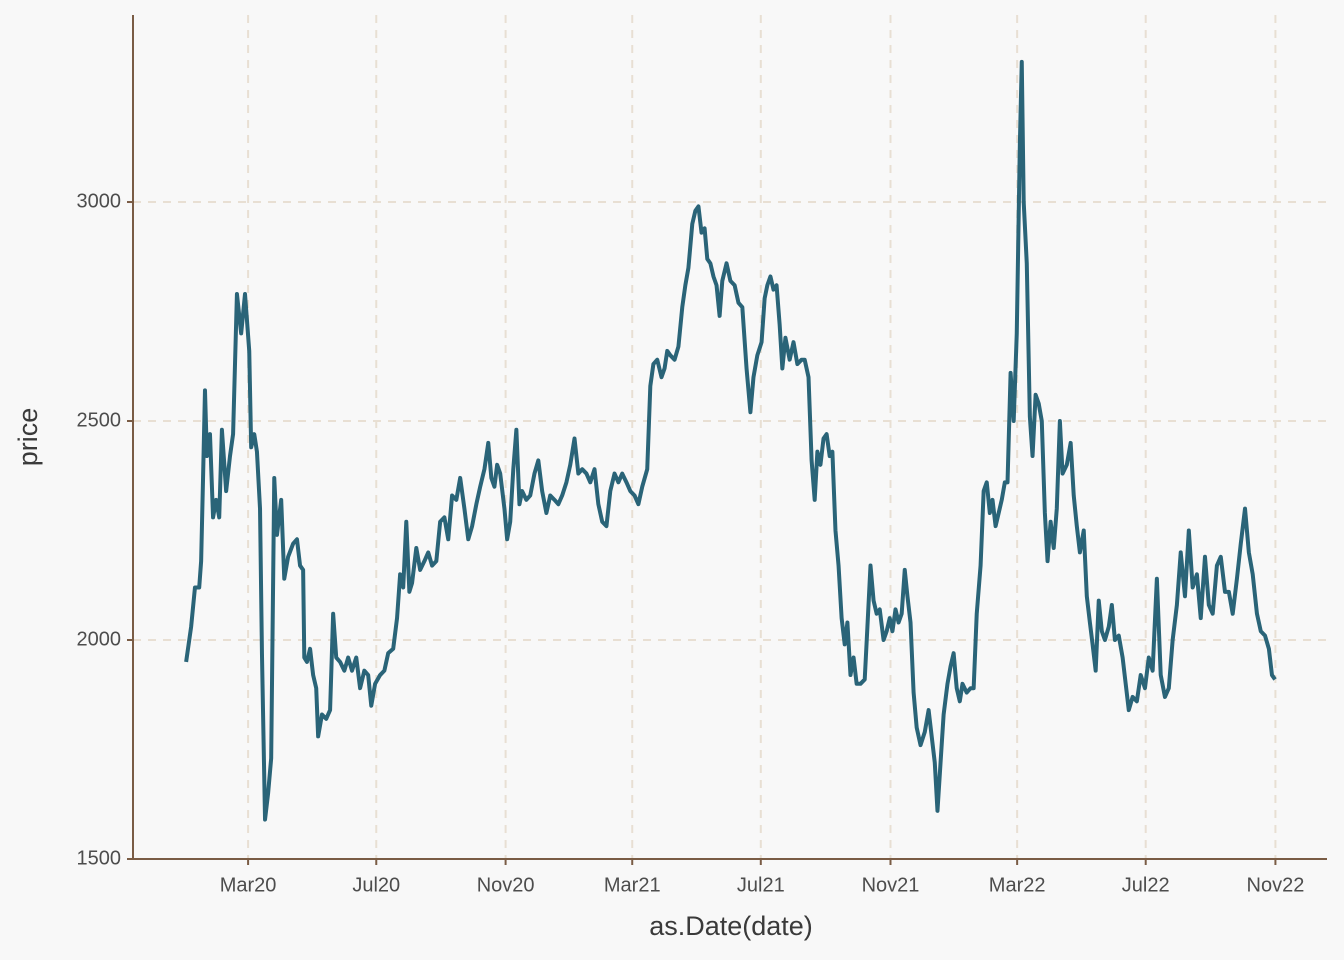  I want to click on y-axis-title: price, so click(28, 437).